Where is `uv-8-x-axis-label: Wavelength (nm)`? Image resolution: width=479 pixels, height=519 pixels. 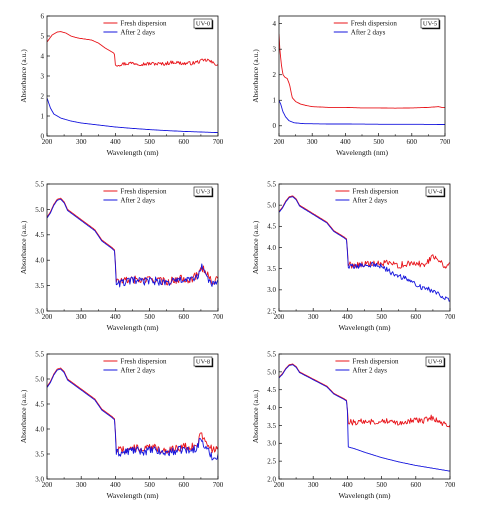
uv-8-x-axis-label: Wavelength (nm) is located at coordinates (132, 495).